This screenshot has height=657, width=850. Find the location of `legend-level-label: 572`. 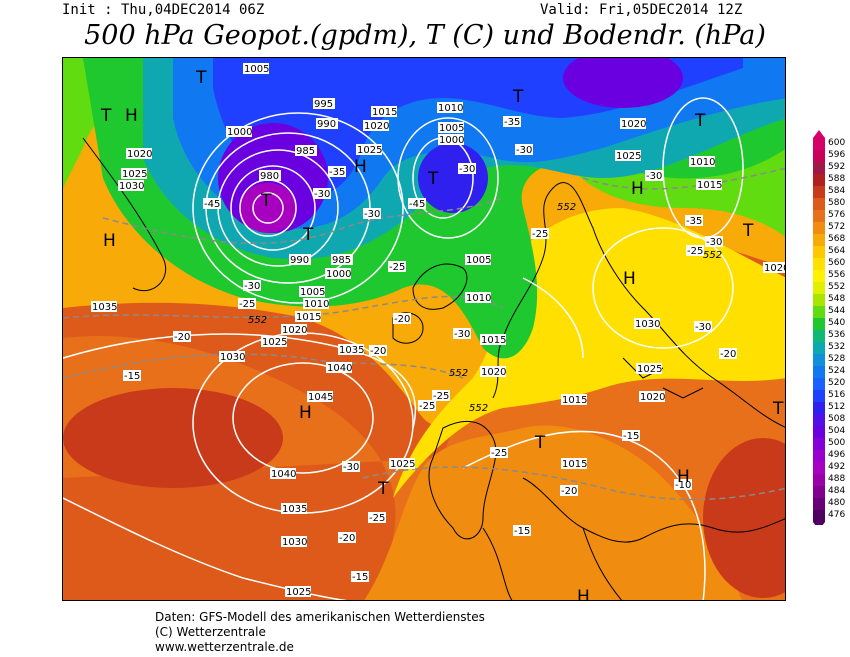

legend-level-label: 572 is located at coordinates (837, 227).